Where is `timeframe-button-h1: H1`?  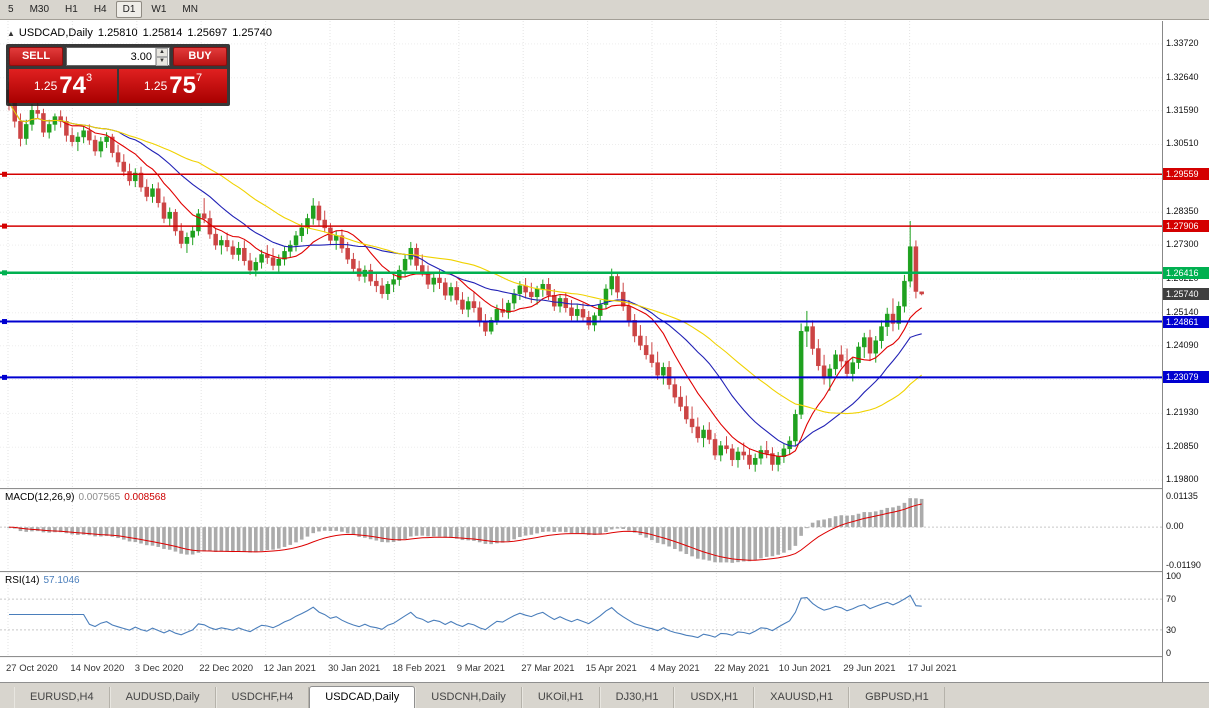
timeframe-button-h1: H1 is located at coordinates (71, 9).